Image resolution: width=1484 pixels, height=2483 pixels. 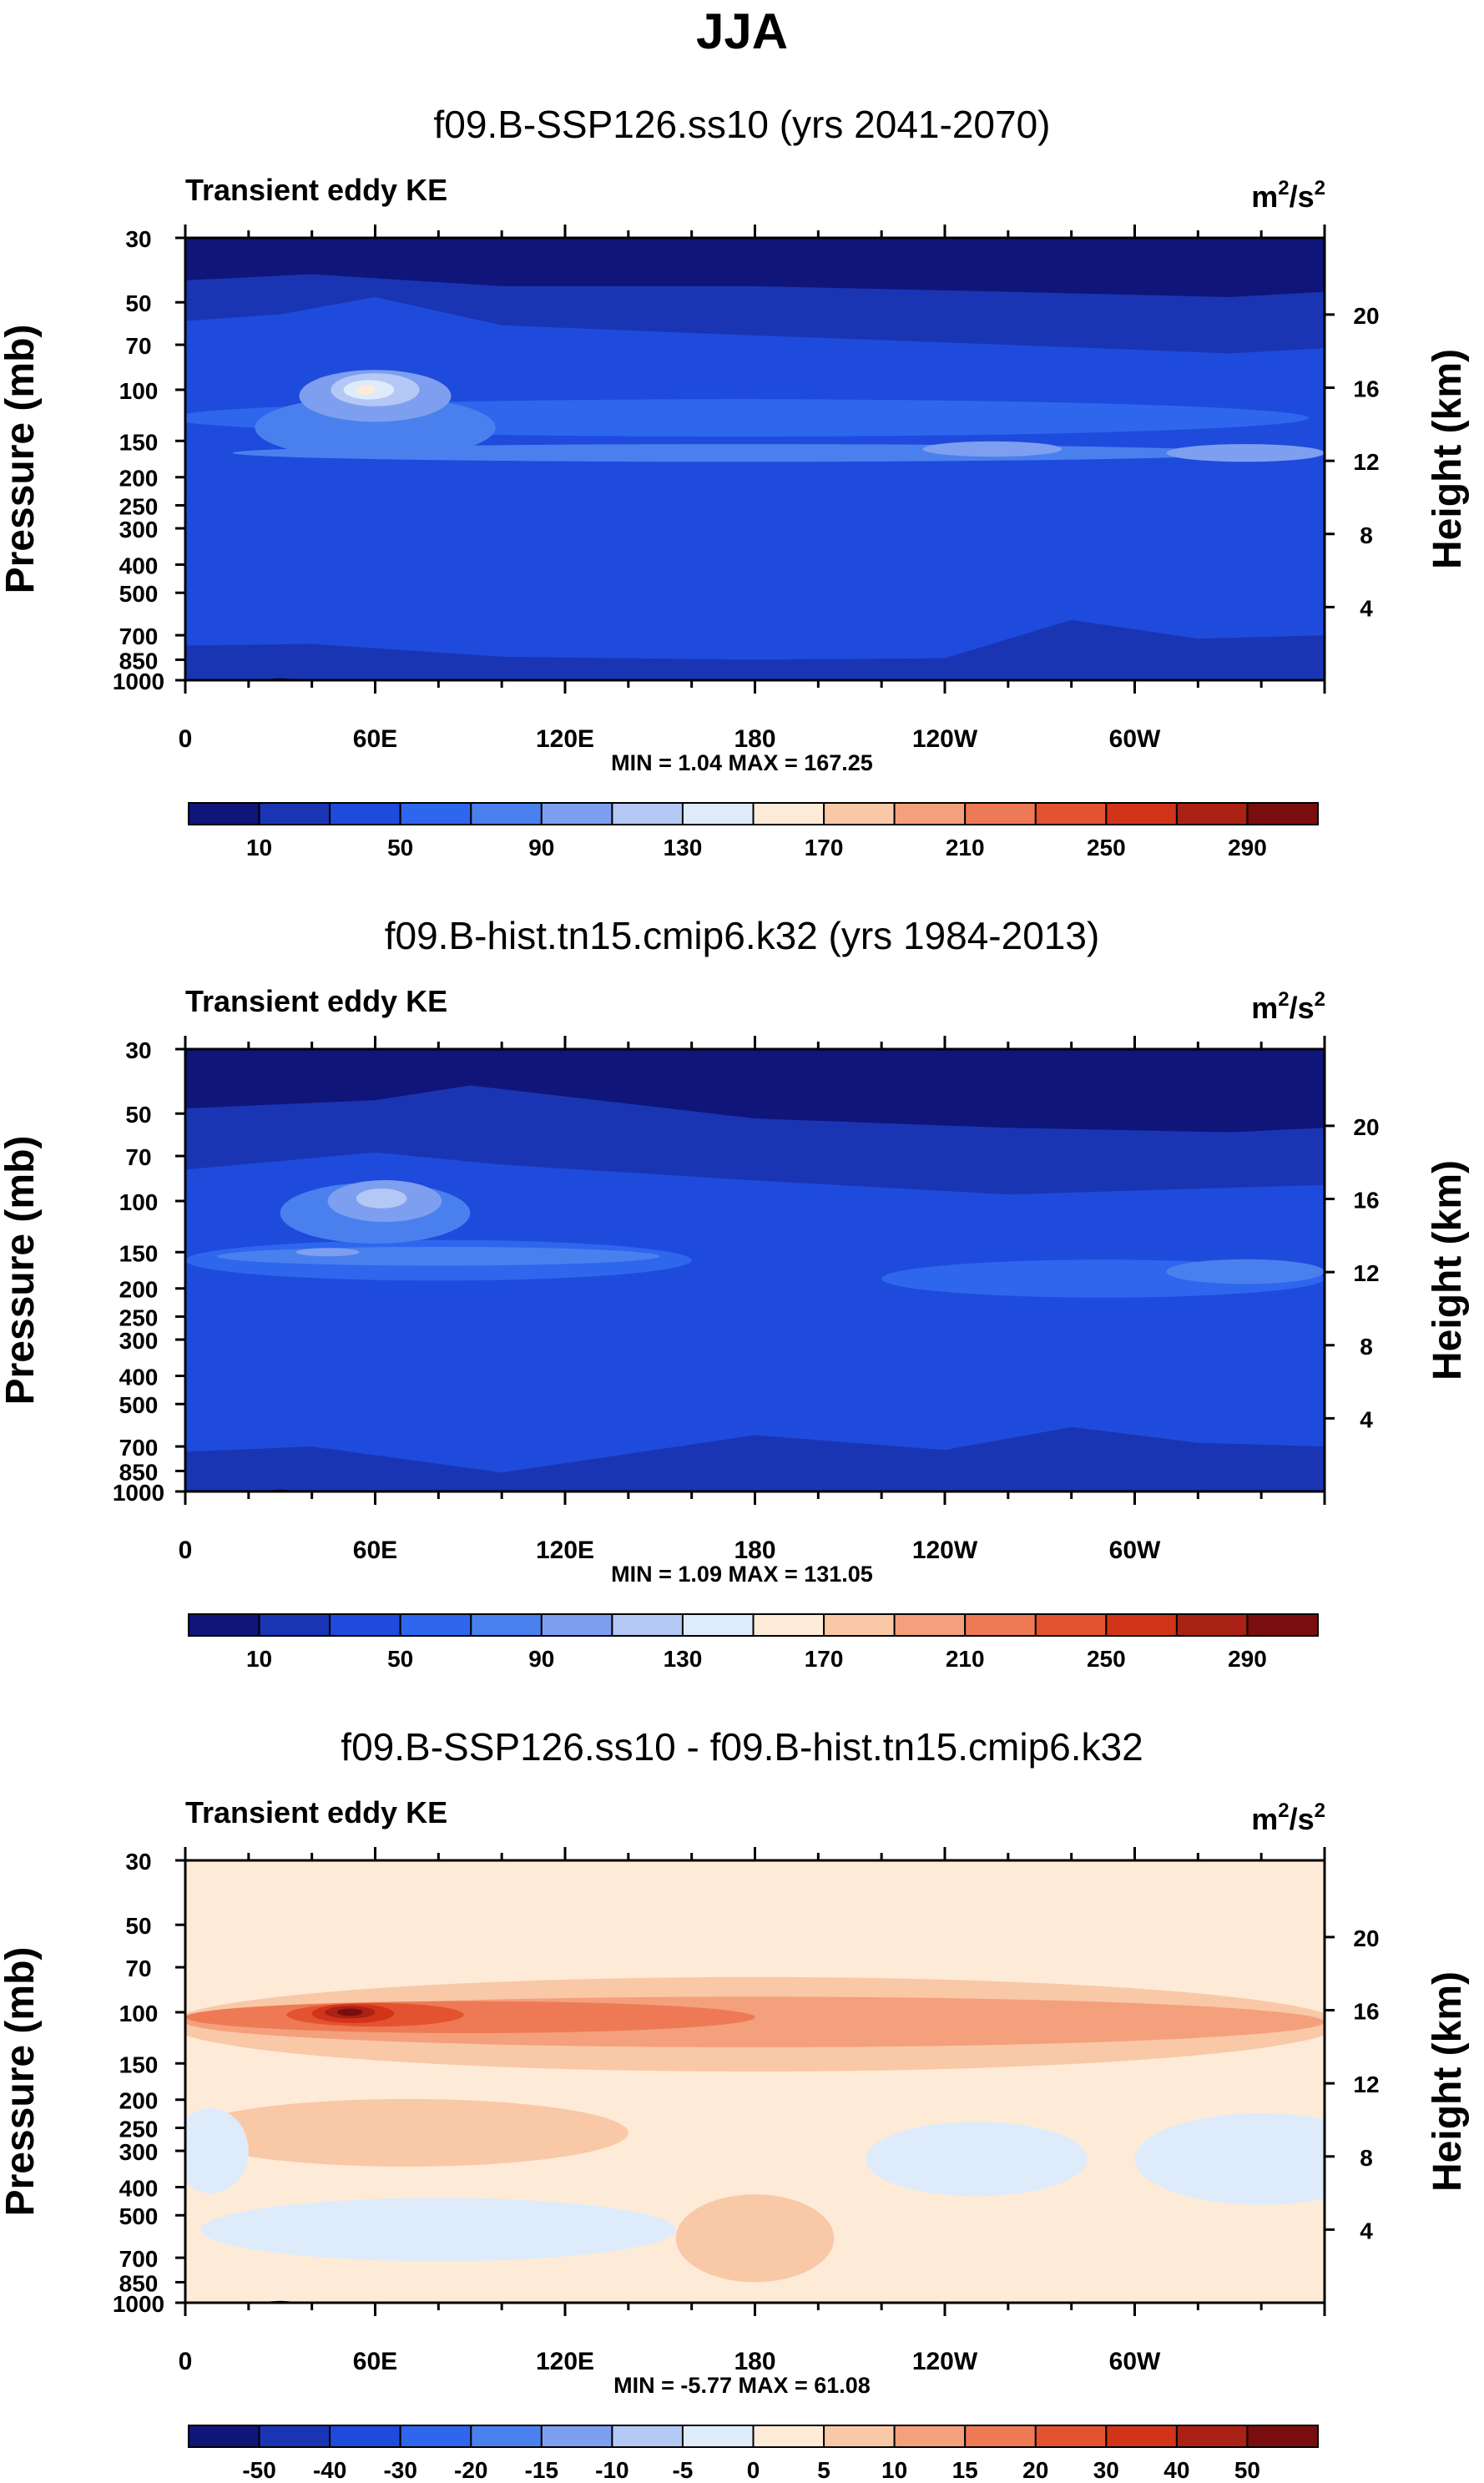 What do you see at coordinates (400, 1659) in the screenshot?
I see `colorbar-label: 50` at bounding box center [400, 1659].